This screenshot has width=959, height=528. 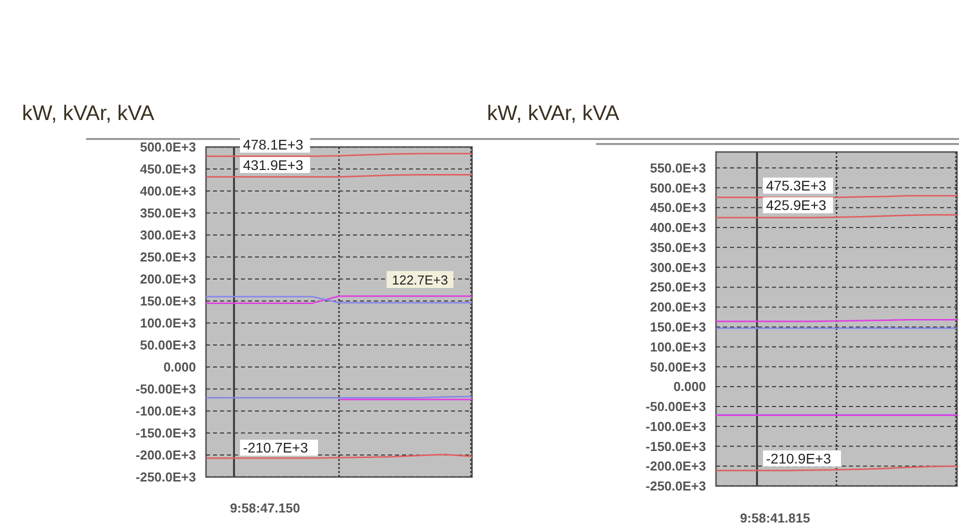 What do you see at coordinates (775, 518) in the screenshot?
I see `text: 9:58:41.815` at bounding box center [775, 518].